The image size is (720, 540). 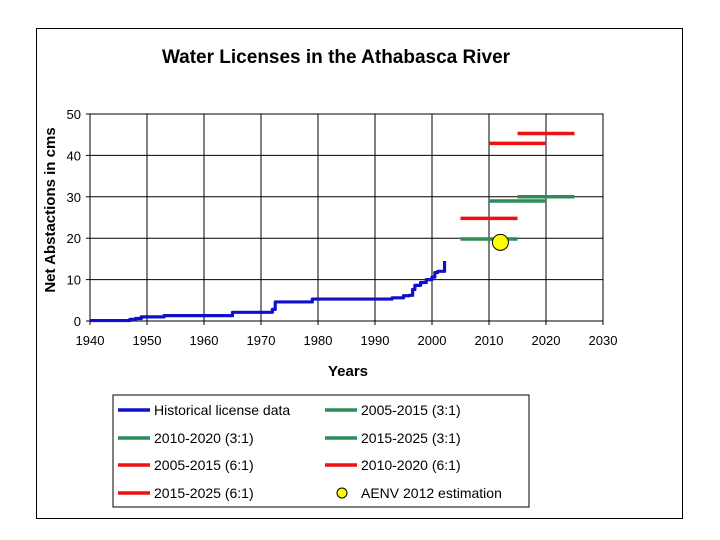 I want to click on y-tick-label: 40, so click(x=74, y=155).